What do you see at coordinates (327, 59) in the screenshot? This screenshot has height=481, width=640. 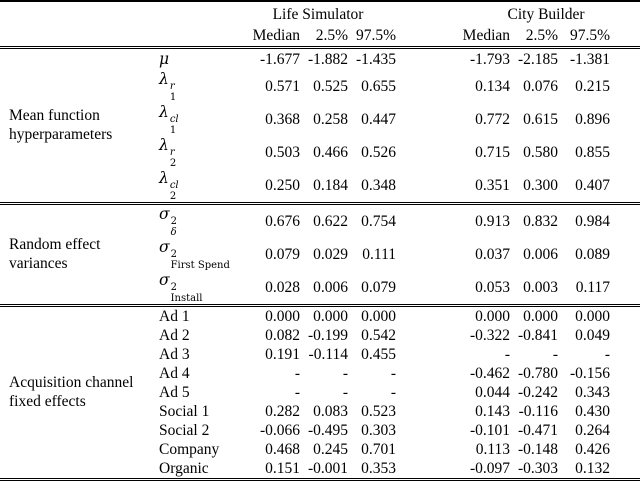 I see `cell-value: -1.882` at bounding box center [327, 59].